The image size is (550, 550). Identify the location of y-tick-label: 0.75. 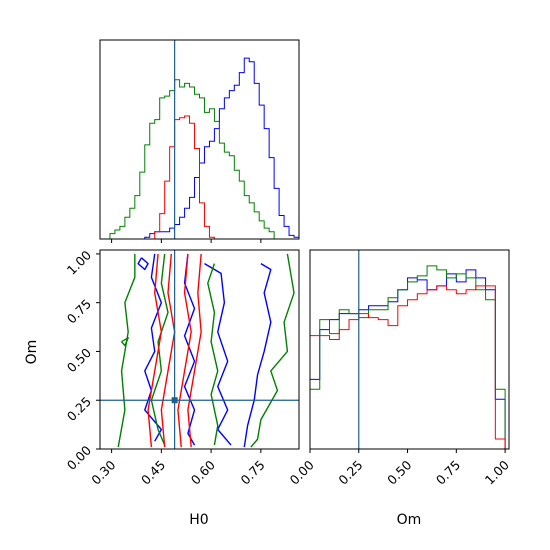
(79, 311).